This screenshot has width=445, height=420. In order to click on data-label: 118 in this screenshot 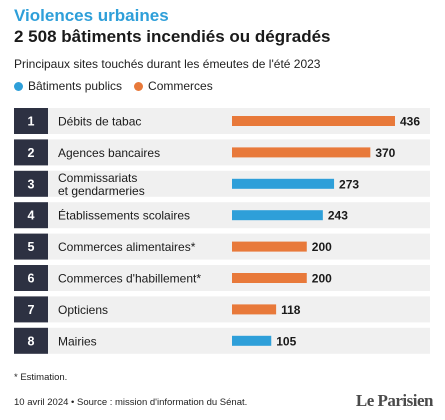, I will do `click(291, 310)`.